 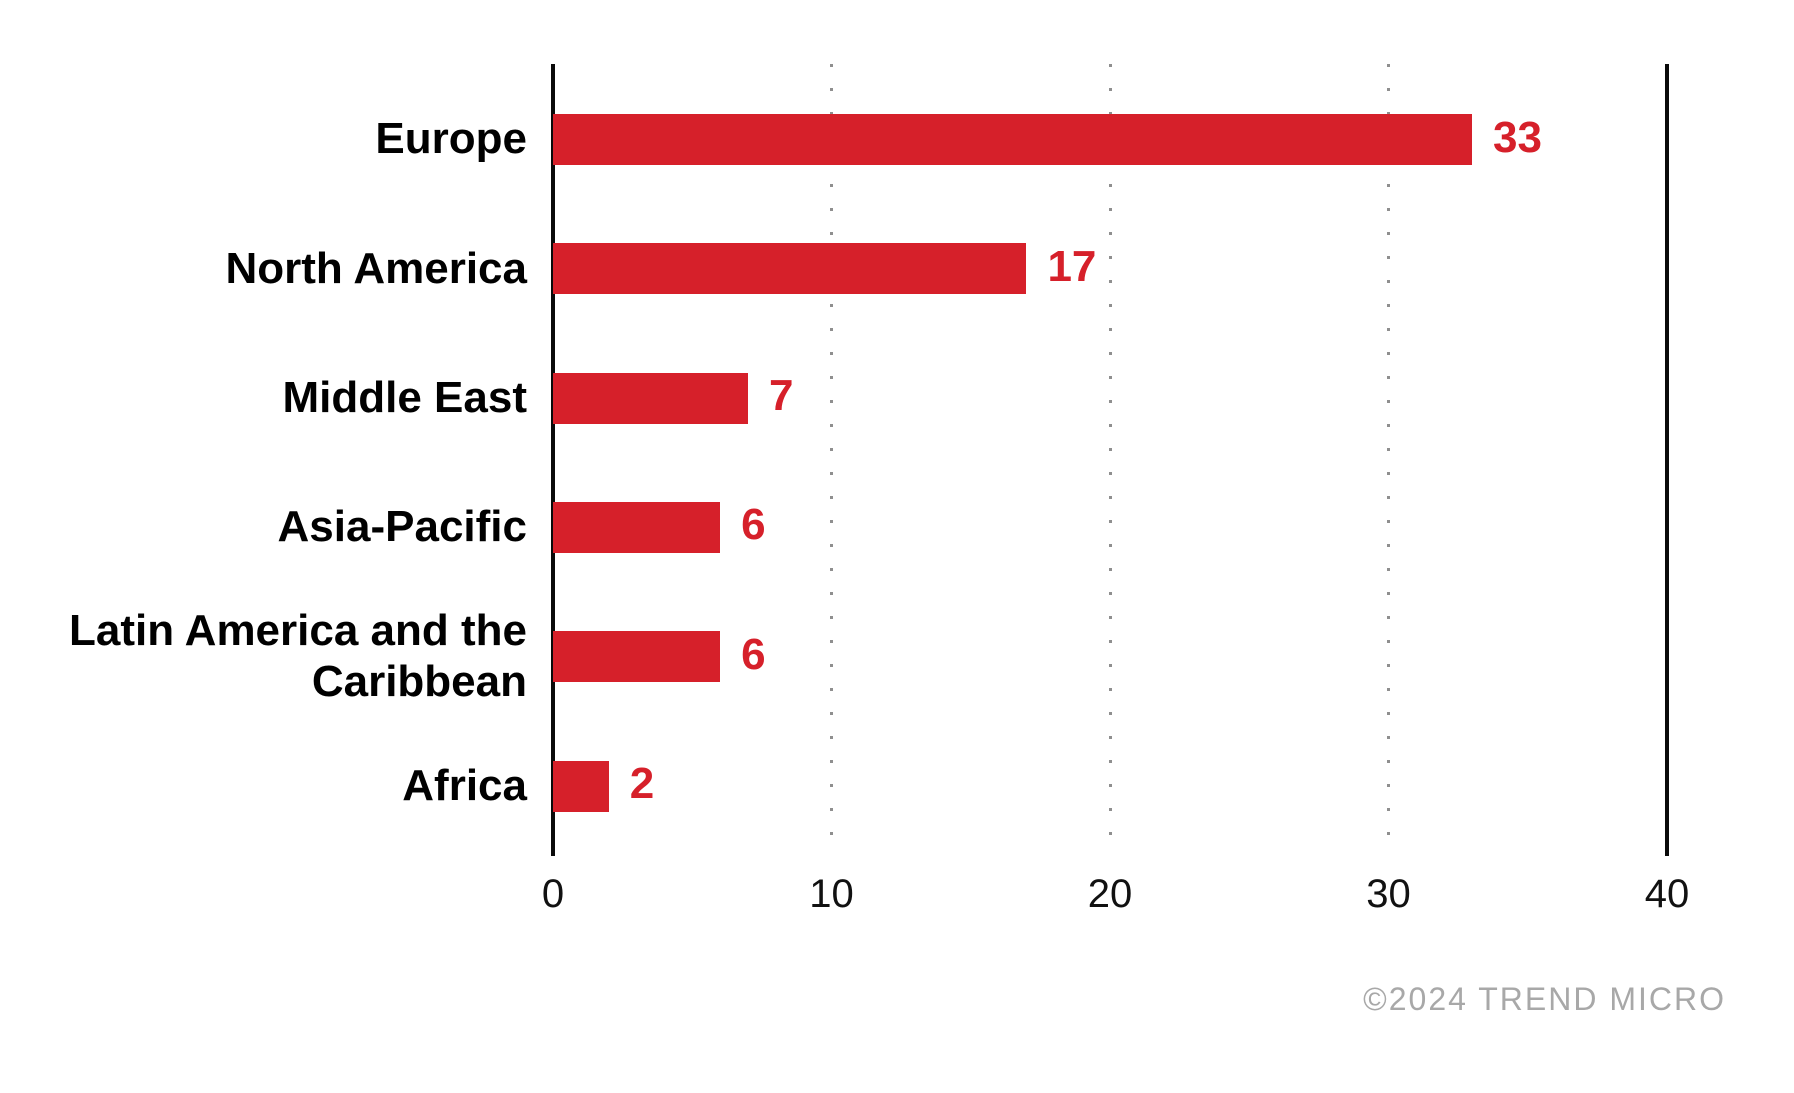 What do you see at coordinates (642, 783) in the screenshot?
I see `bar-value-label: 2` at bounding box center [642, 783].